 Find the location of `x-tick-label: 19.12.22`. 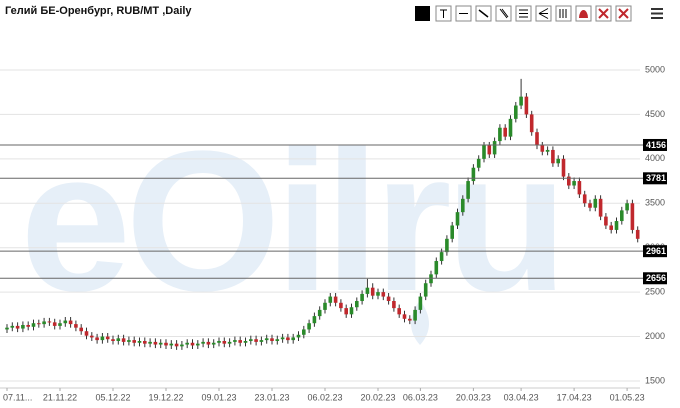

x-tick-label: 19.12.22 is located at coordinates (165, 397).